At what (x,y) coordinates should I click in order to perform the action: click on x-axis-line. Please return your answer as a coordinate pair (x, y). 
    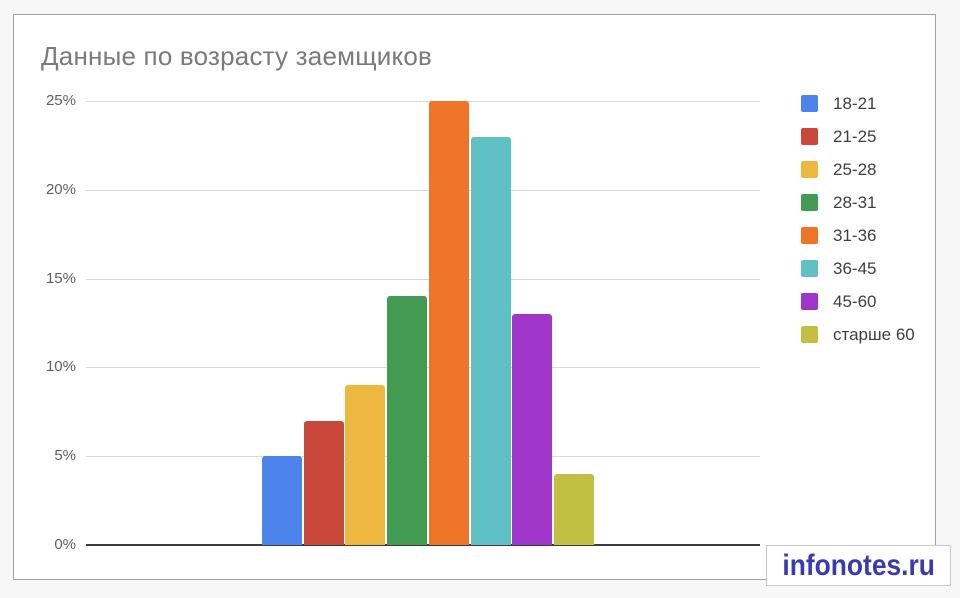
    Looking at the image, I should click on (423, 545).